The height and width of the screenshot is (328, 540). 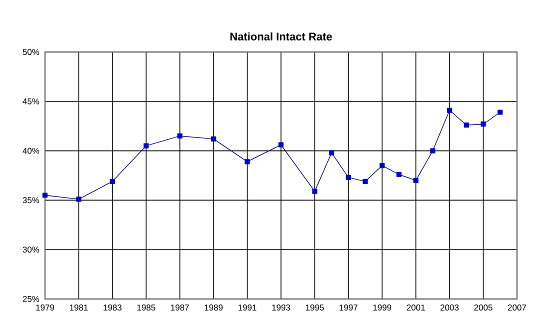 I want to click on x-tick-label: 2005, so click(x=483, y=307).